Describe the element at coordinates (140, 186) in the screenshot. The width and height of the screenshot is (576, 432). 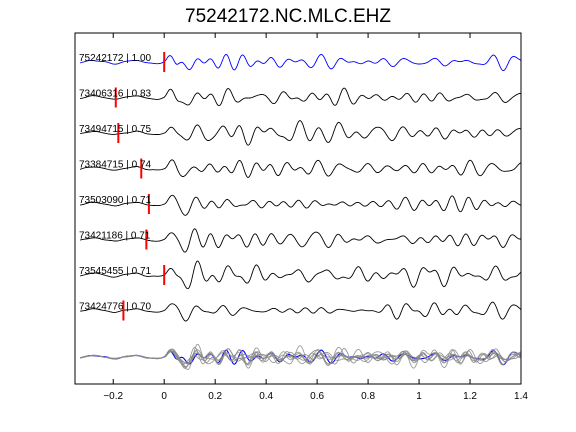
I see `picks-layer` at that location.